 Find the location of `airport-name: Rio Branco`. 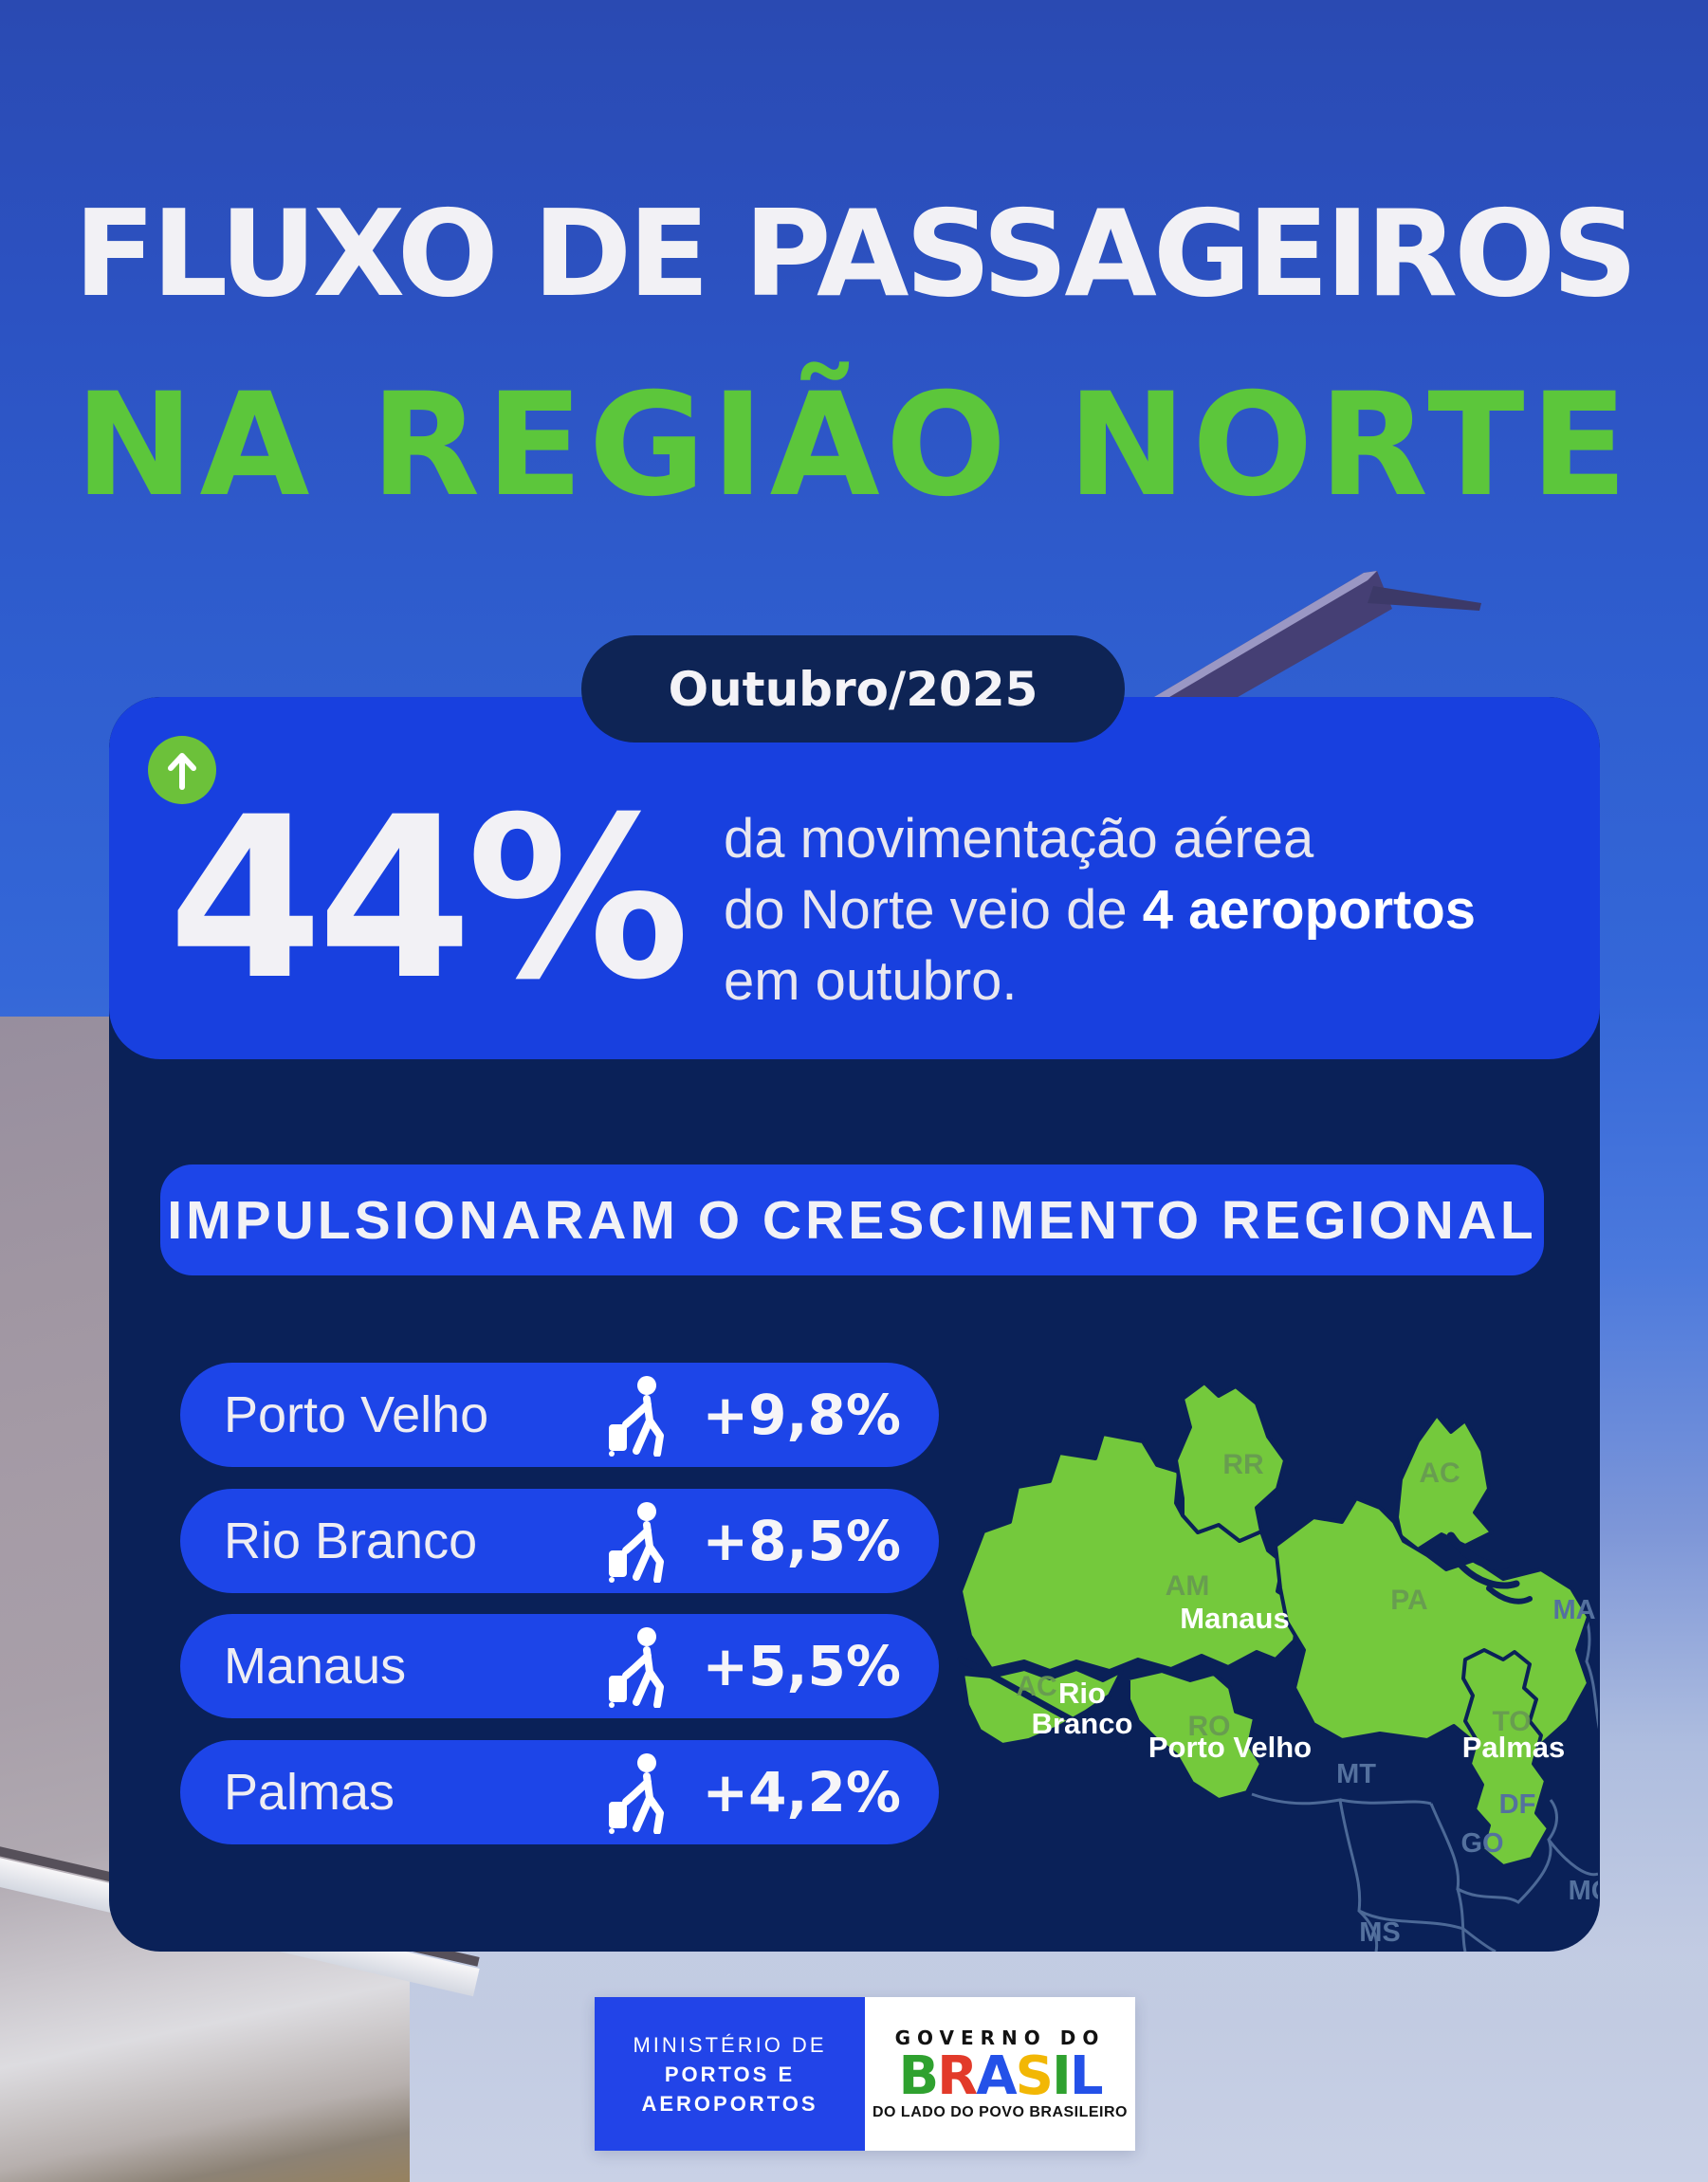

airport-name: Rio Branco is located at coordinates (351, 1541).